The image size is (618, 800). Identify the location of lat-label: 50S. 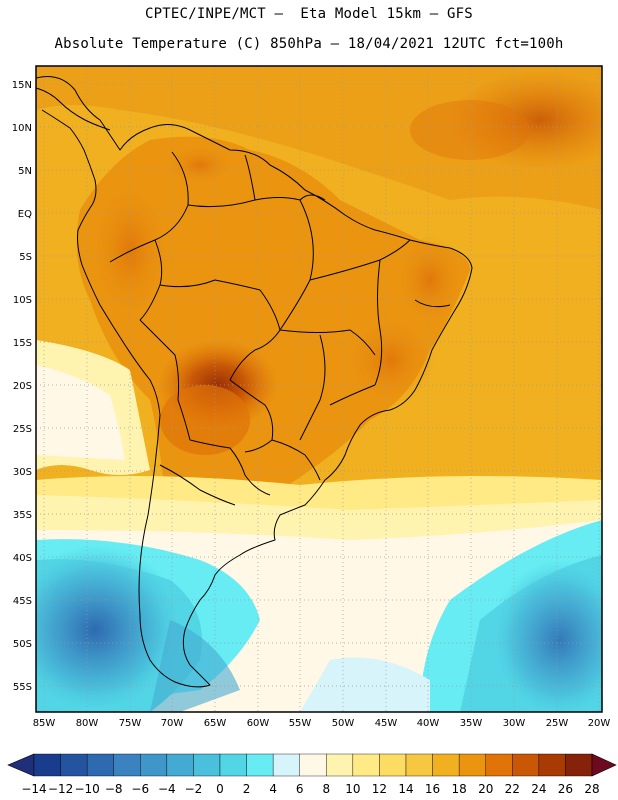
(22, 644).